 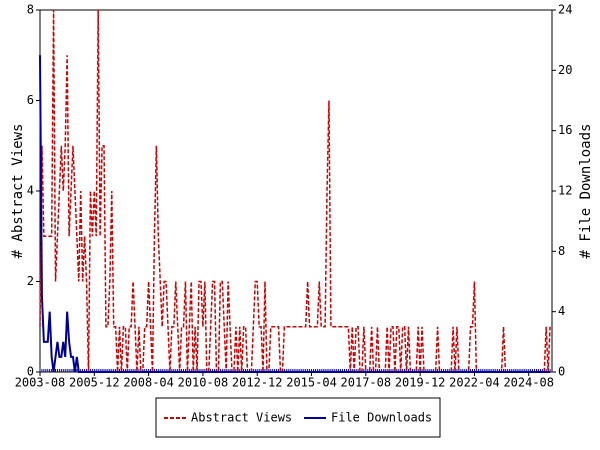 I want to click on y-tick-label: 2, so click(x=30, y=281).